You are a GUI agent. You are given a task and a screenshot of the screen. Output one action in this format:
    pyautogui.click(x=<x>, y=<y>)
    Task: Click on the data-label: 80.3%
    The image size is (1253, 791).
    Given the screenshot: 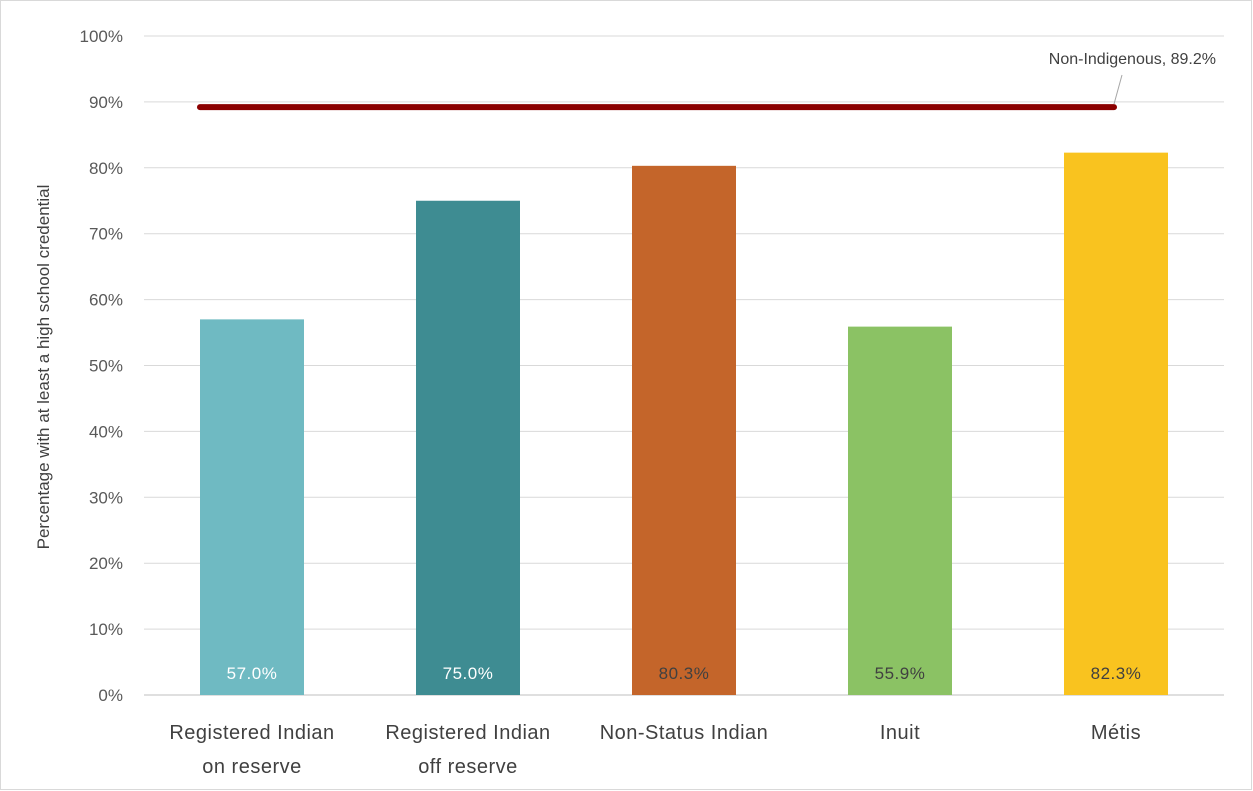 What is the action you would take?
    pyautogui.click(x=684, y=673)
    